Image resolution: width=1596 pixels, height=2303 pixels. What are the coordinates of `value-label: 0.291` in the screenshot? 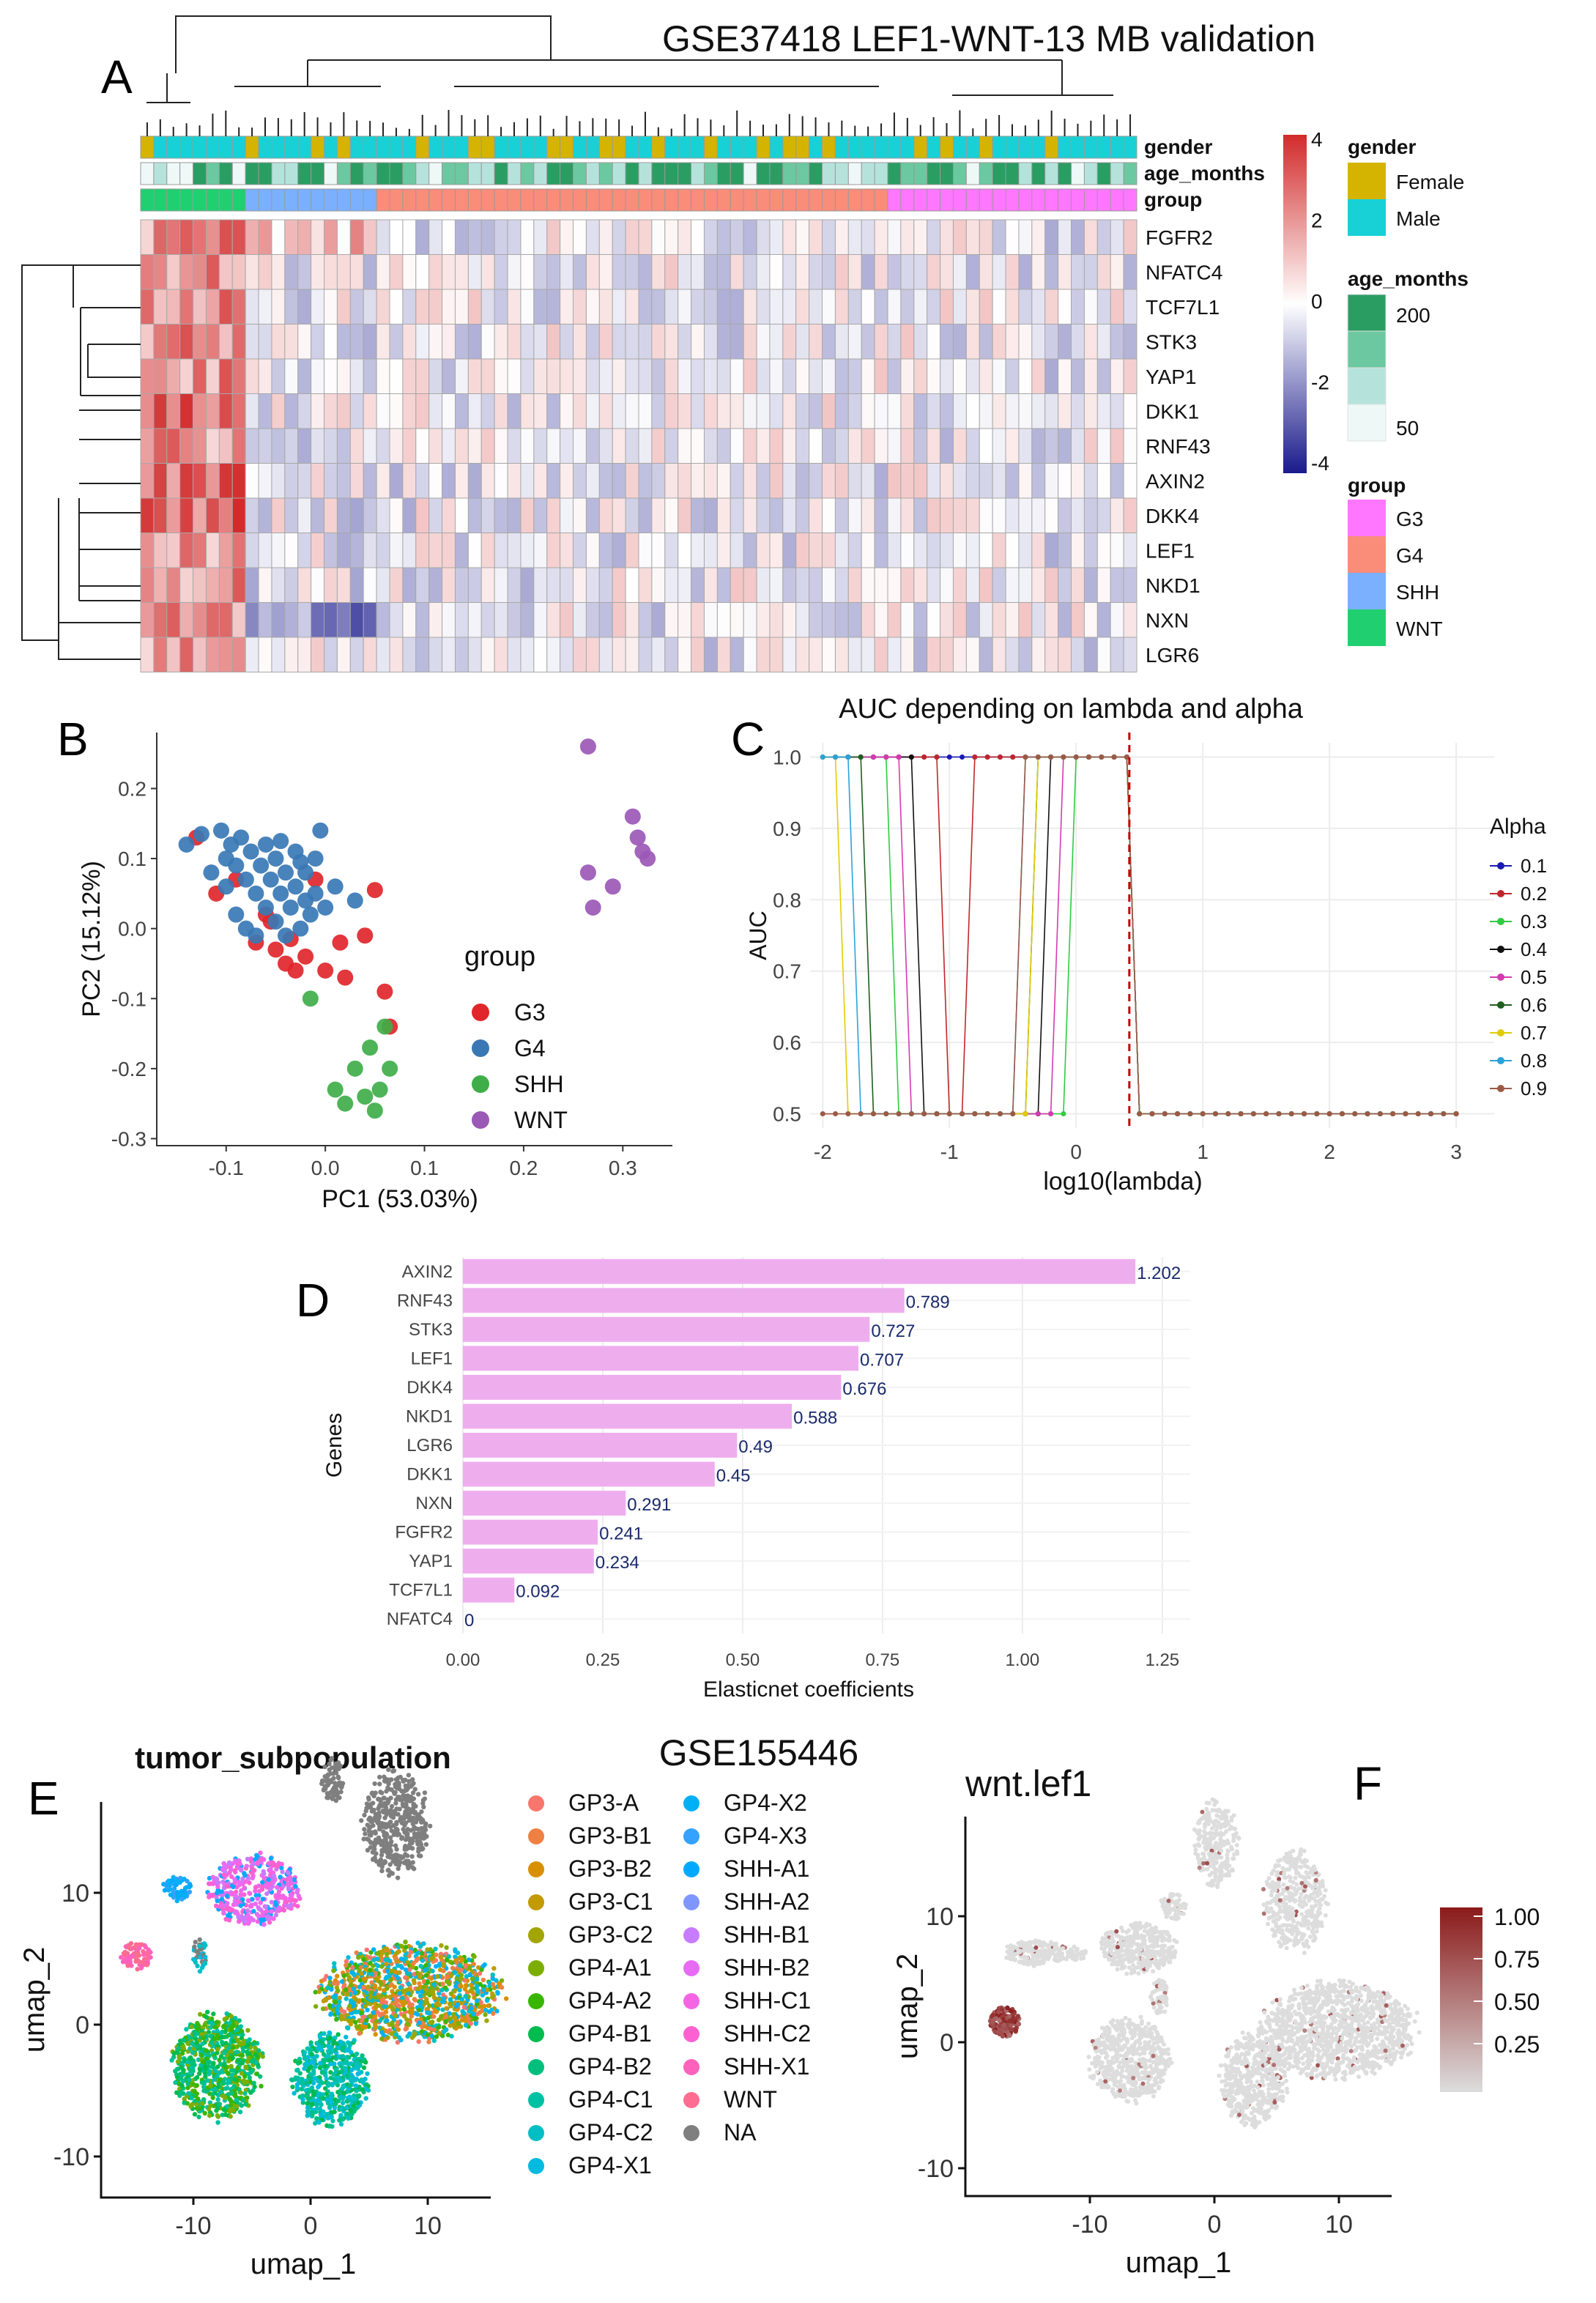 It's located at (649, 1505).